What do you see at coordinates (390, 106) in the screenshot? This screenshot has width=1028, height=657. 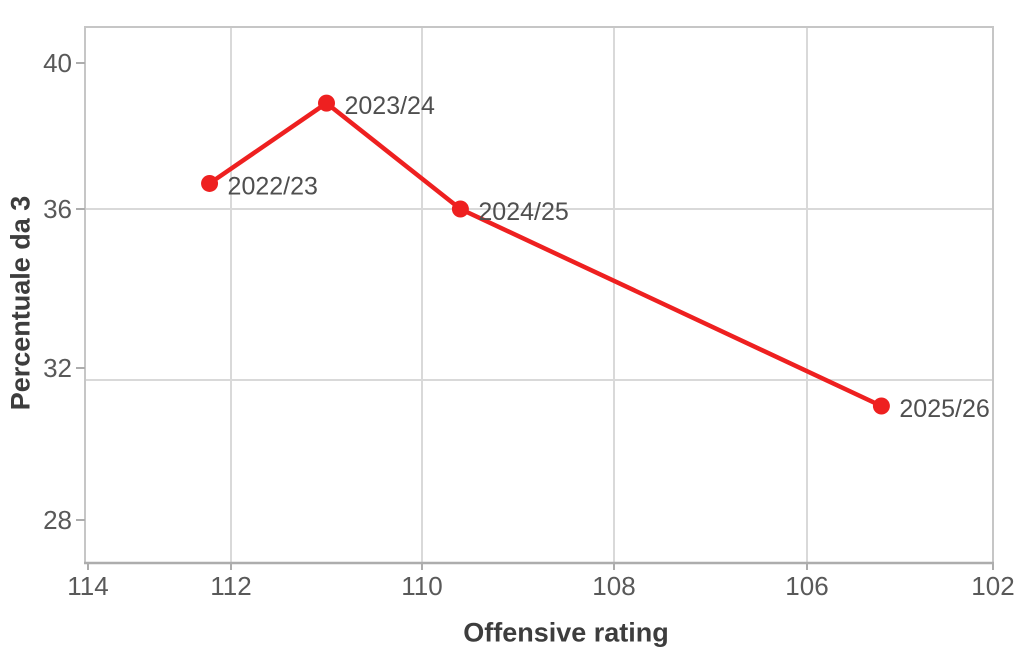 I see `data-point-label: 2023/24` at bounding box center [390, 106].